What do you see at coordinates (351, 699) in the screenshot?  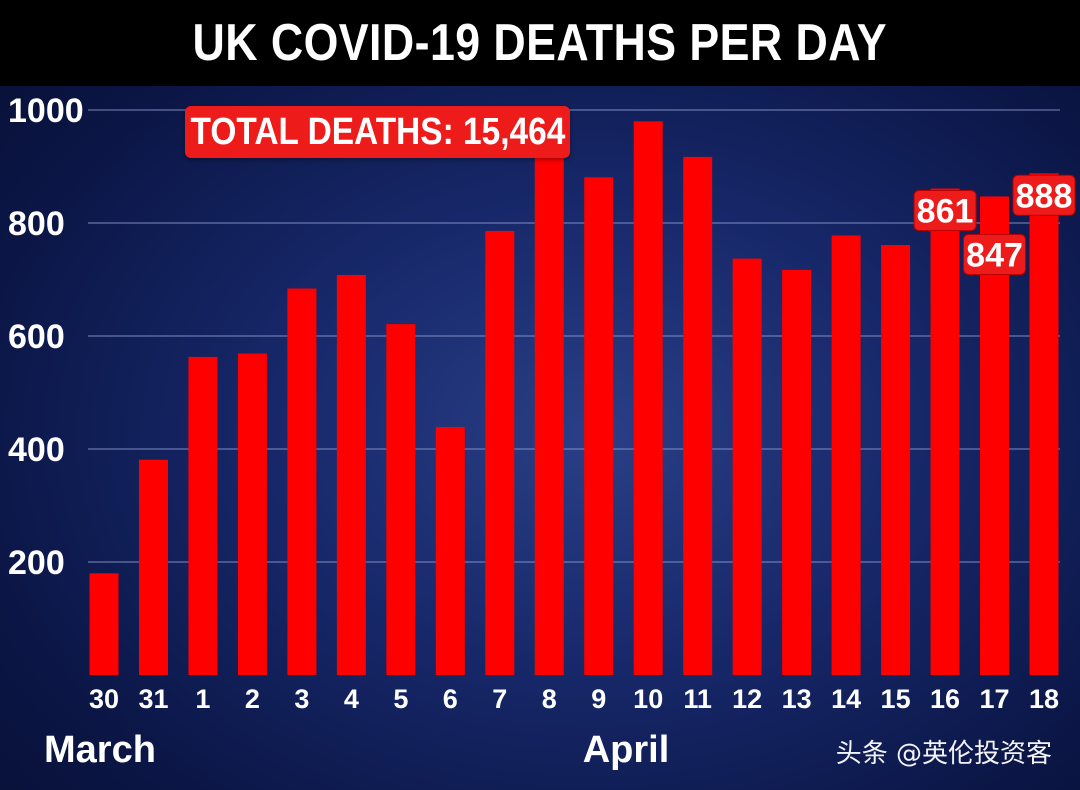 I see `x-tick-label: 4` at bounding box center [351, 699].